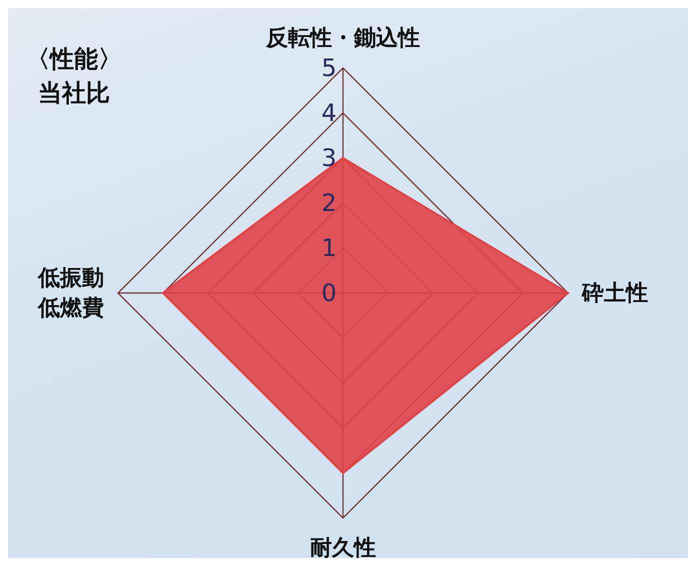 This screenshot has height=565, width=694. What do you see at coordinates (74, 59) in the screenshot?
I see `text: 〈性能〉` at bounding box center [74, 59].